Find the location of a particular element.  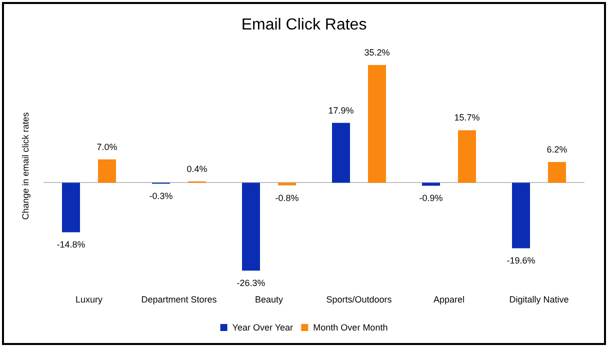

data-label: 7.0% is located at coordinates (107, 147).